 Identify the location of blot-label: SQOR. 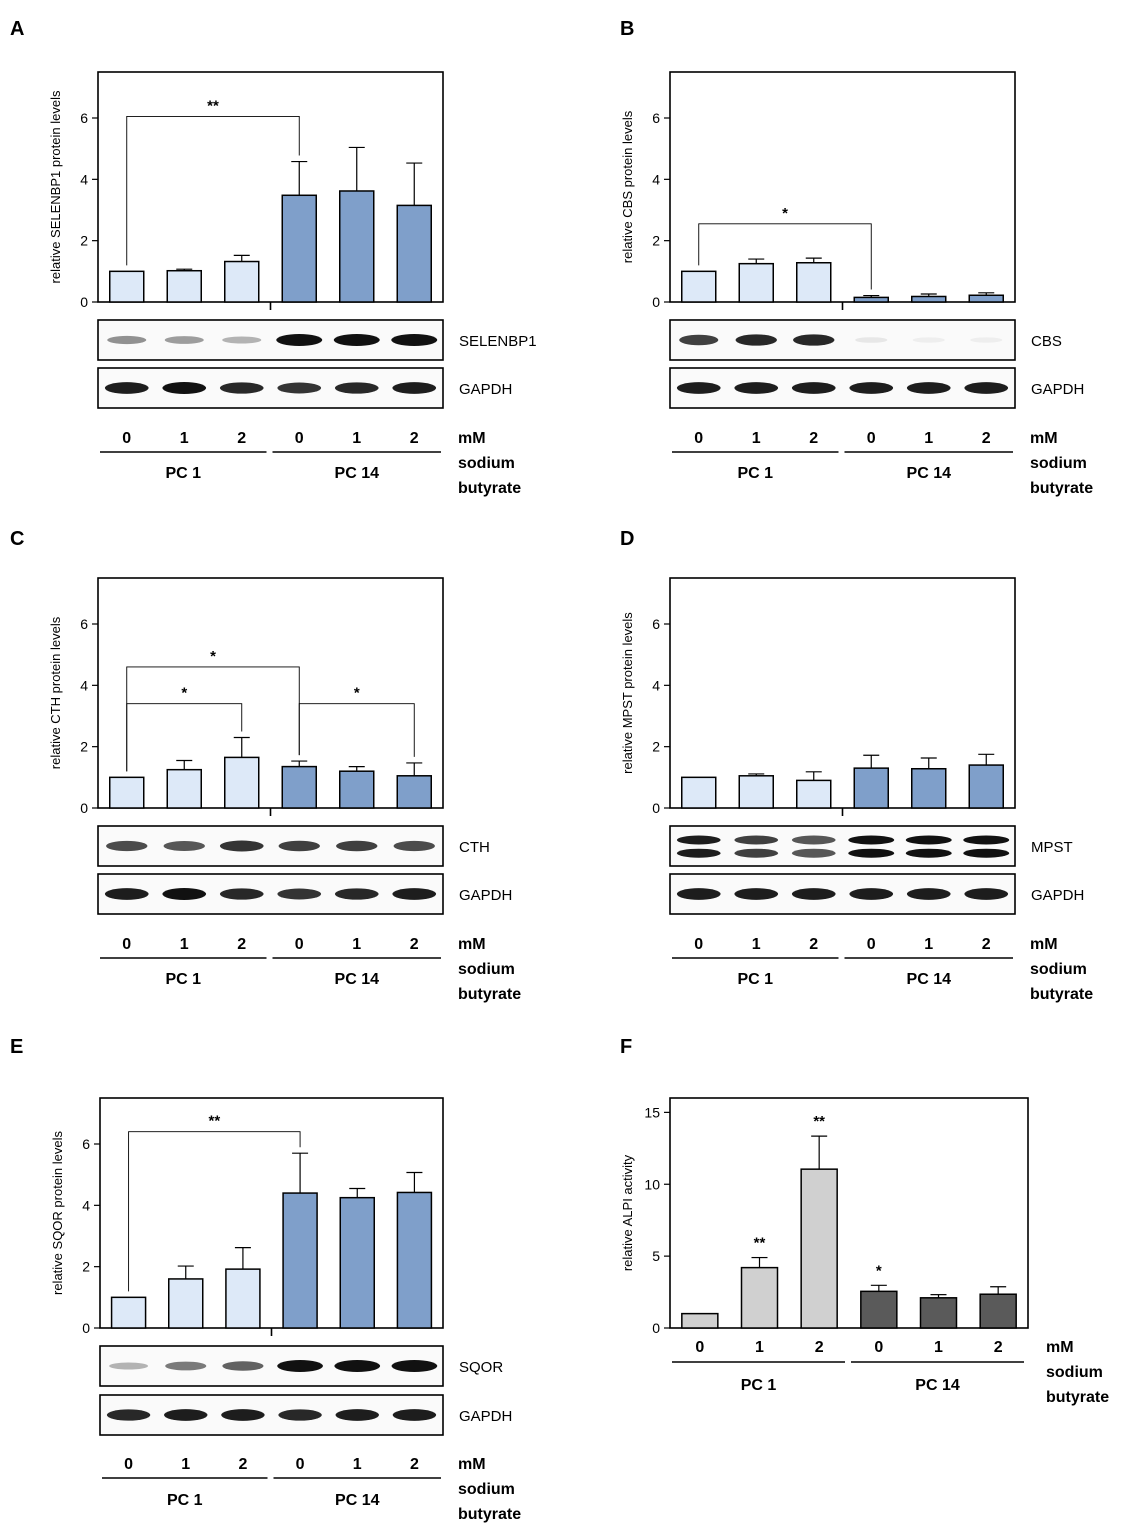
(481, 1367).